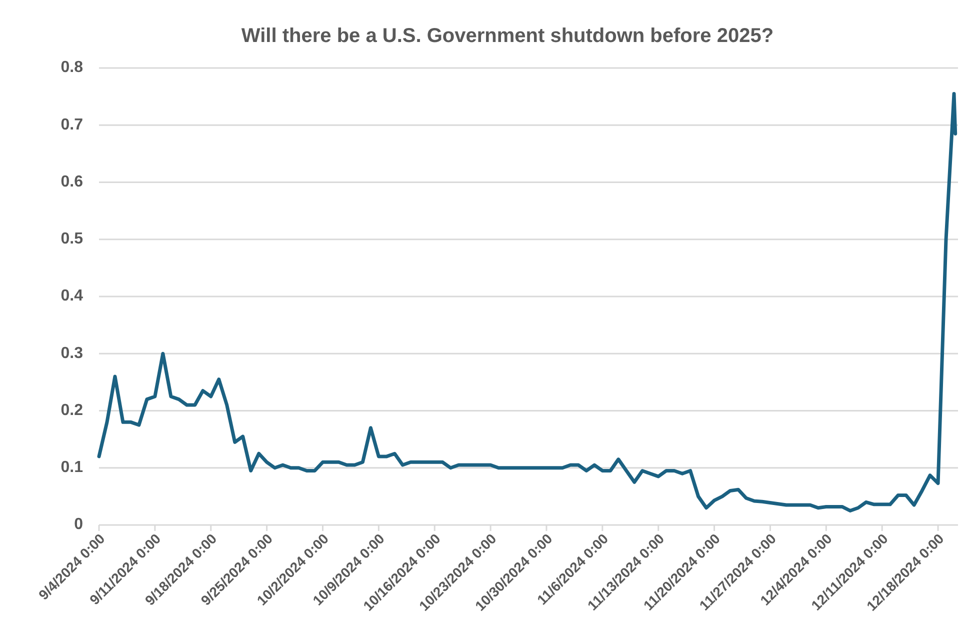  What do you see at coordinates (72, 125) in the screenshot?
I see `y-tick-label: 0.7` at bounding box center [72, 125].